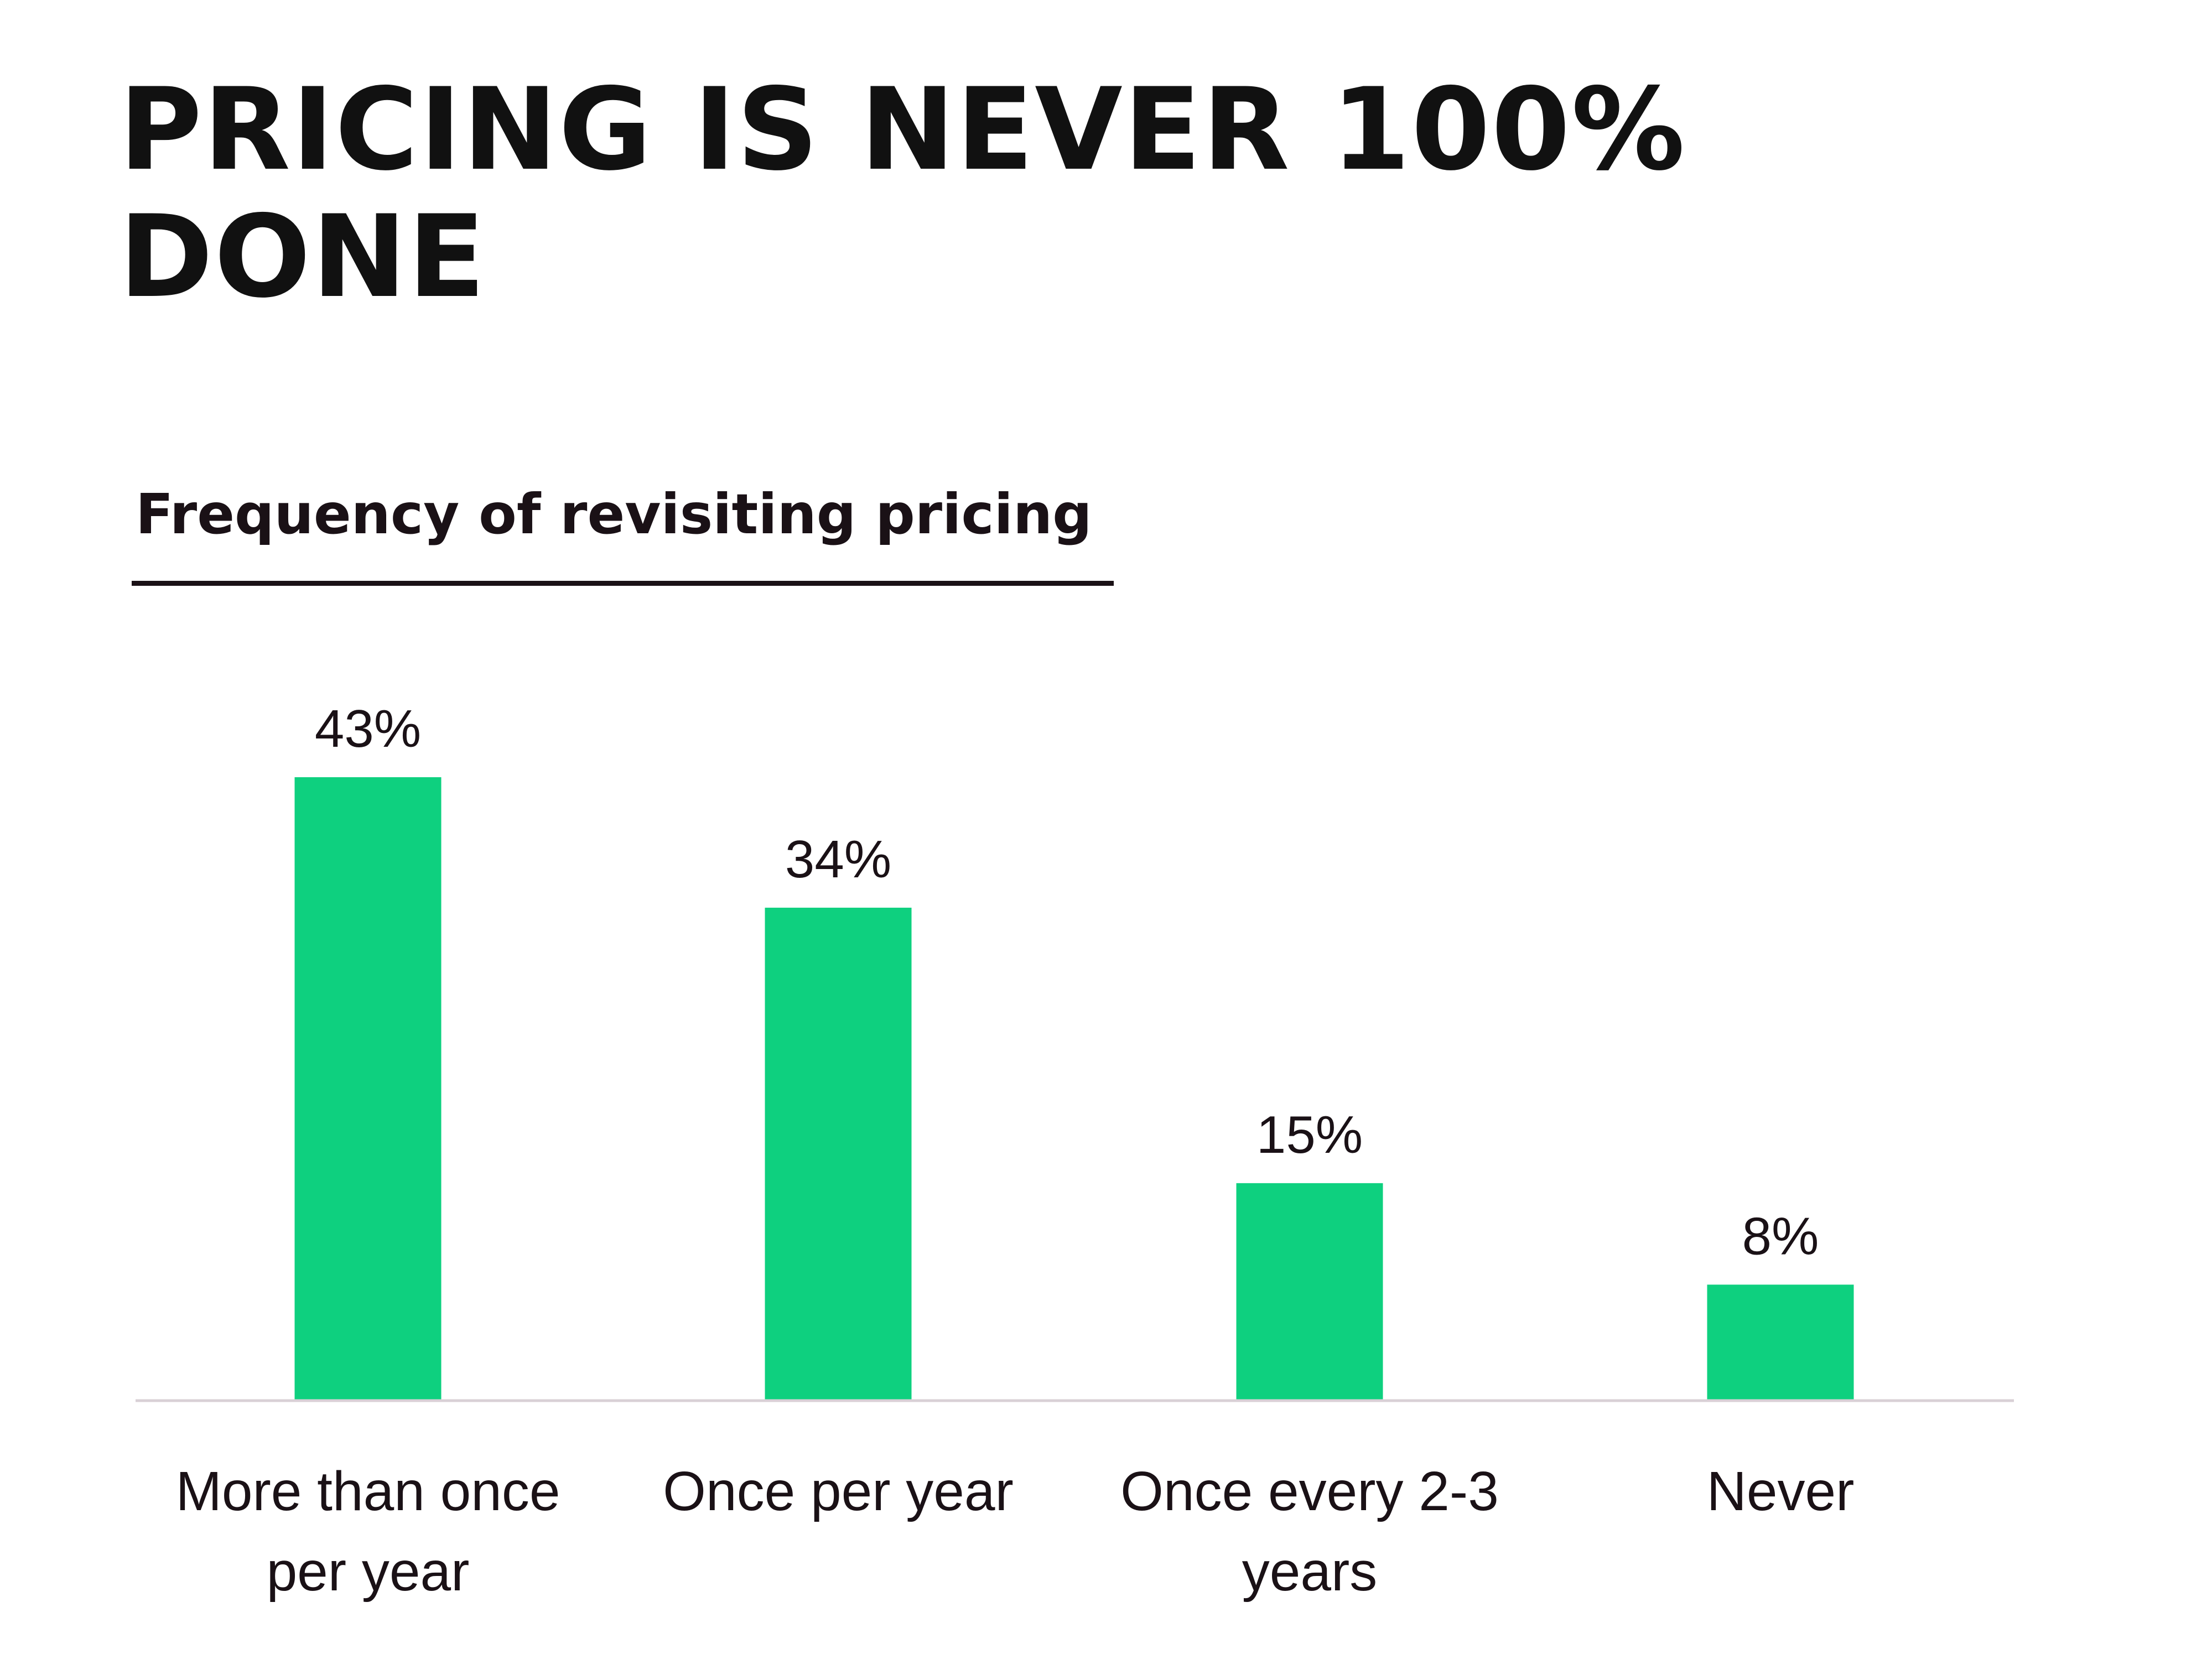  I want to click on bar-value-label-0: 43%, so click(368, 728).